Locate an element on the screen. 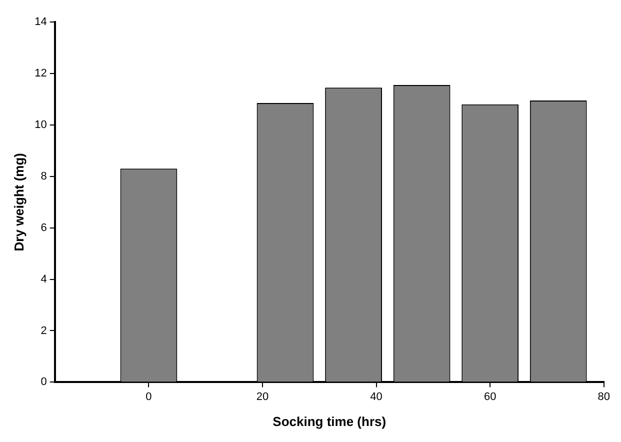 The image size is (621, 442). y-axis-title: Dry weight (mg) is located at coordinates (18, 202).